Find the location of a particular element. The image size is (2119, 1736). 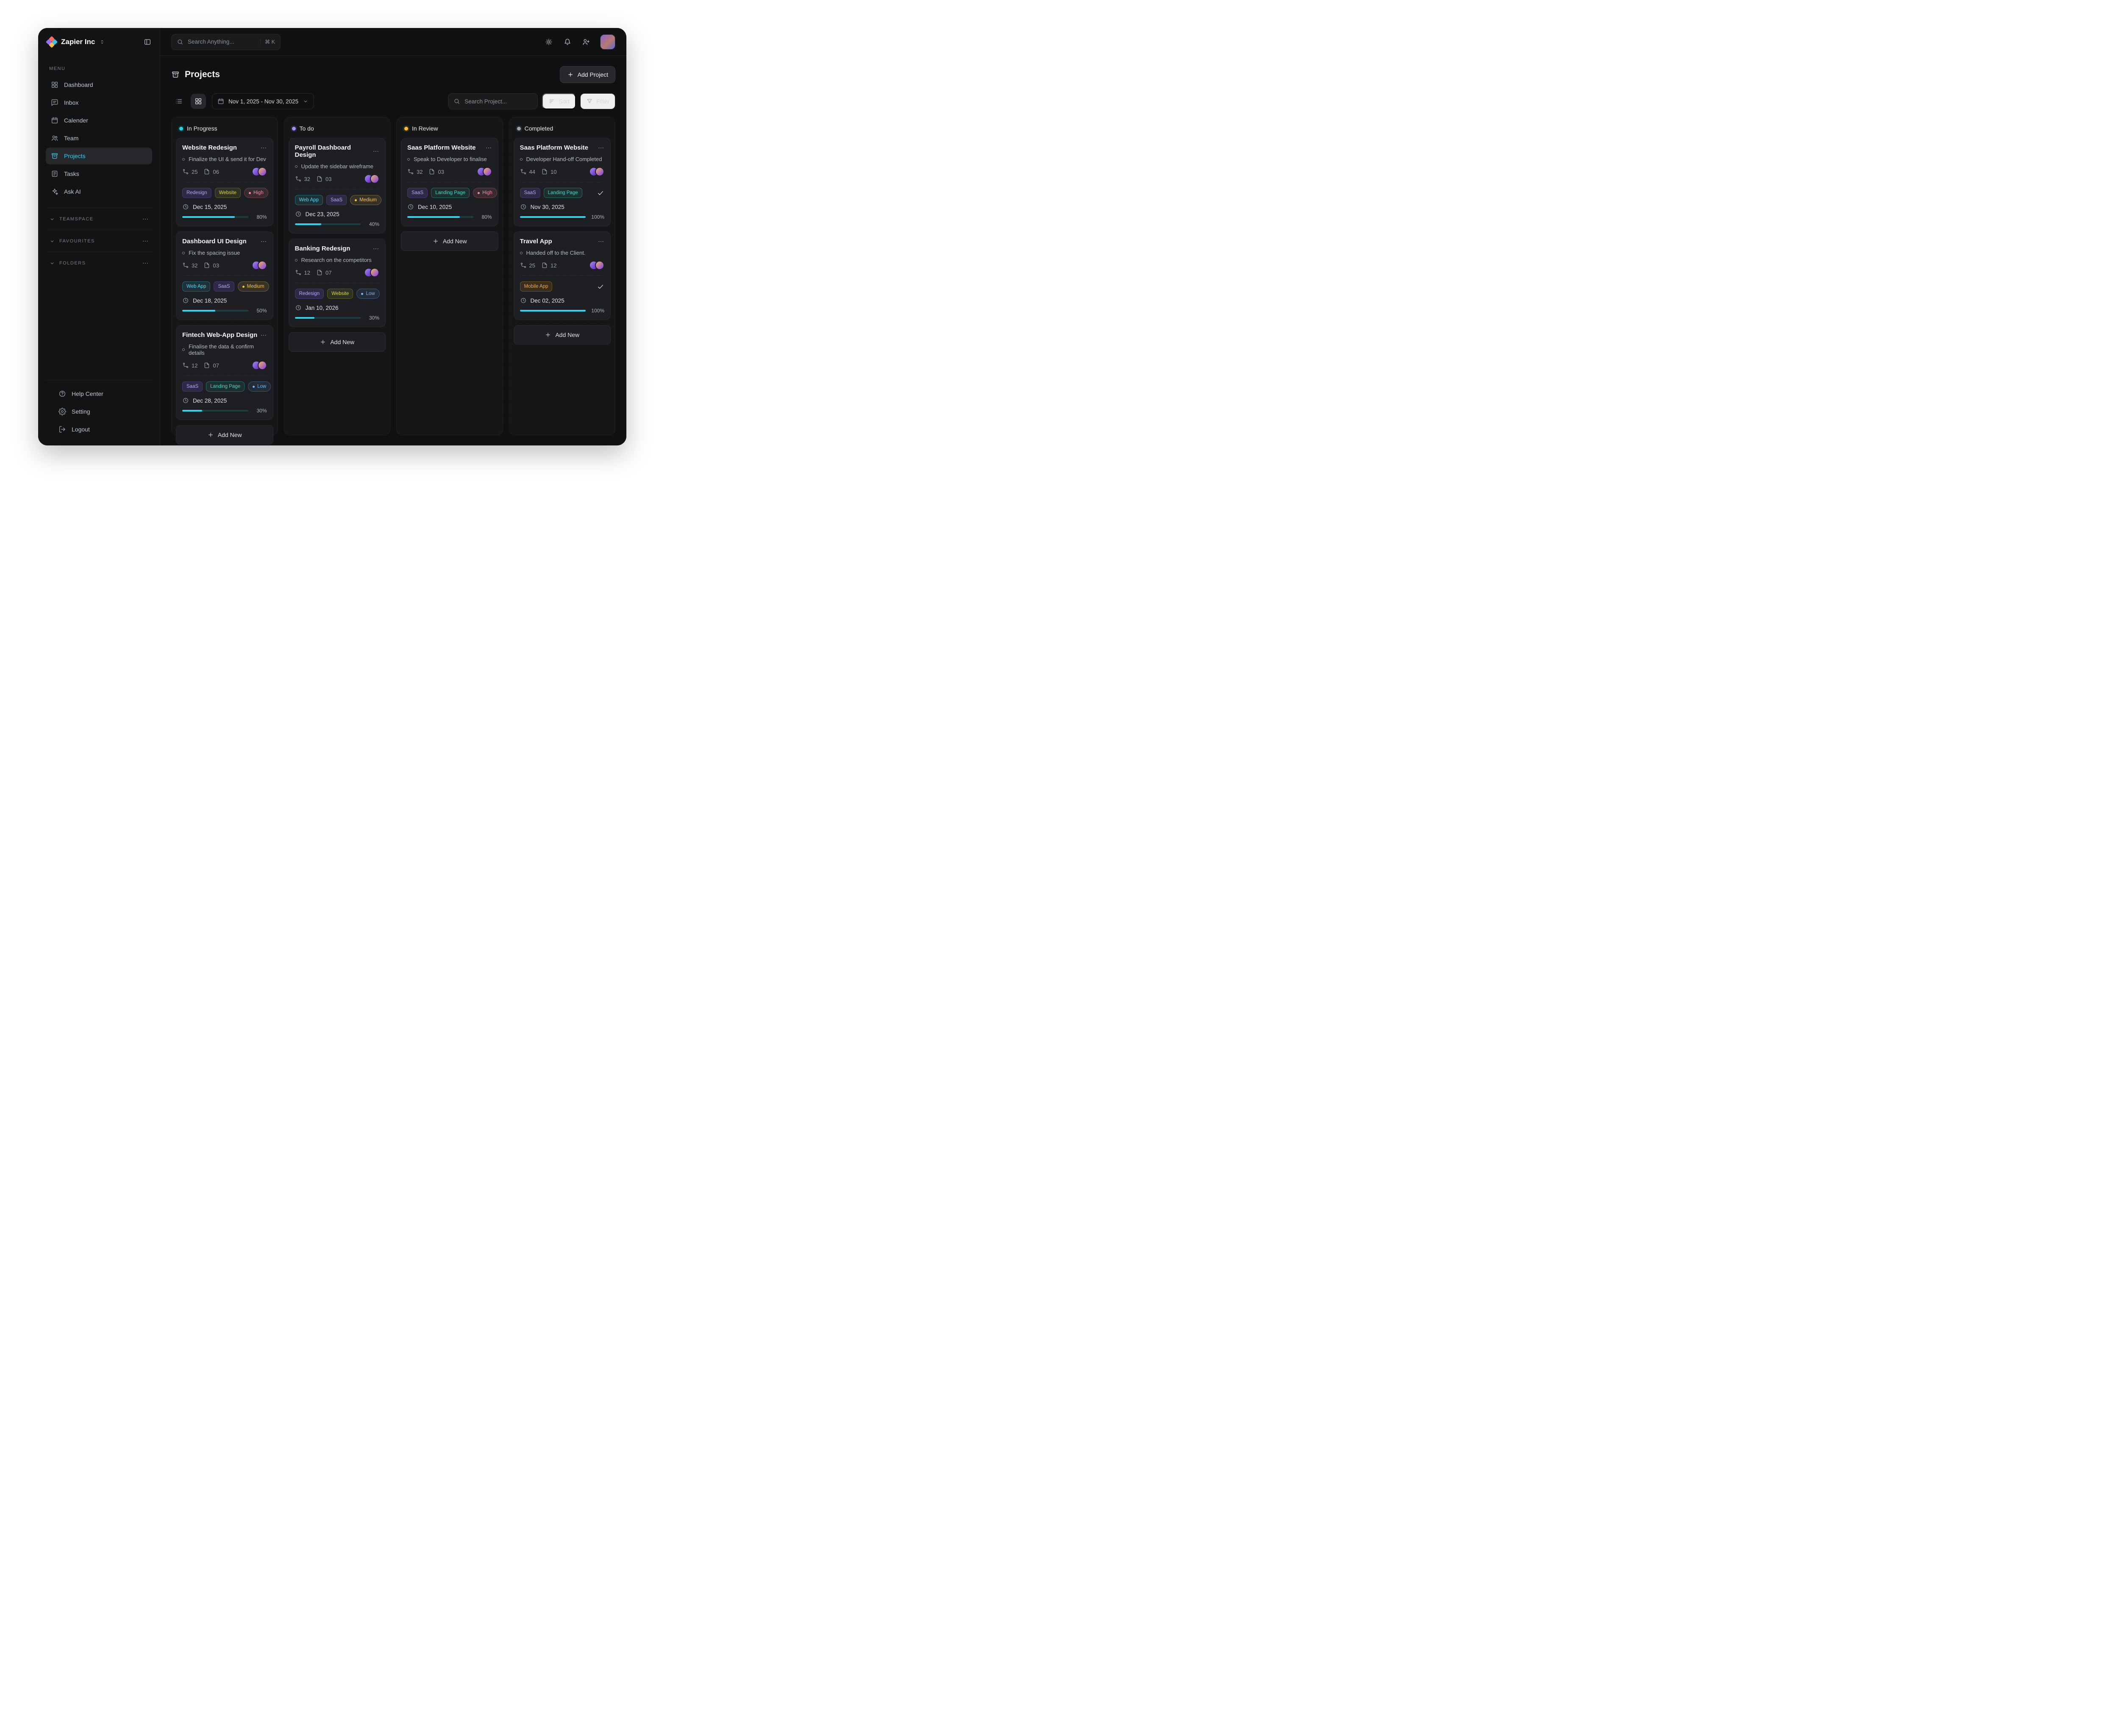

workspace-name: Zapier Inc is located at coordinates (78, 42).